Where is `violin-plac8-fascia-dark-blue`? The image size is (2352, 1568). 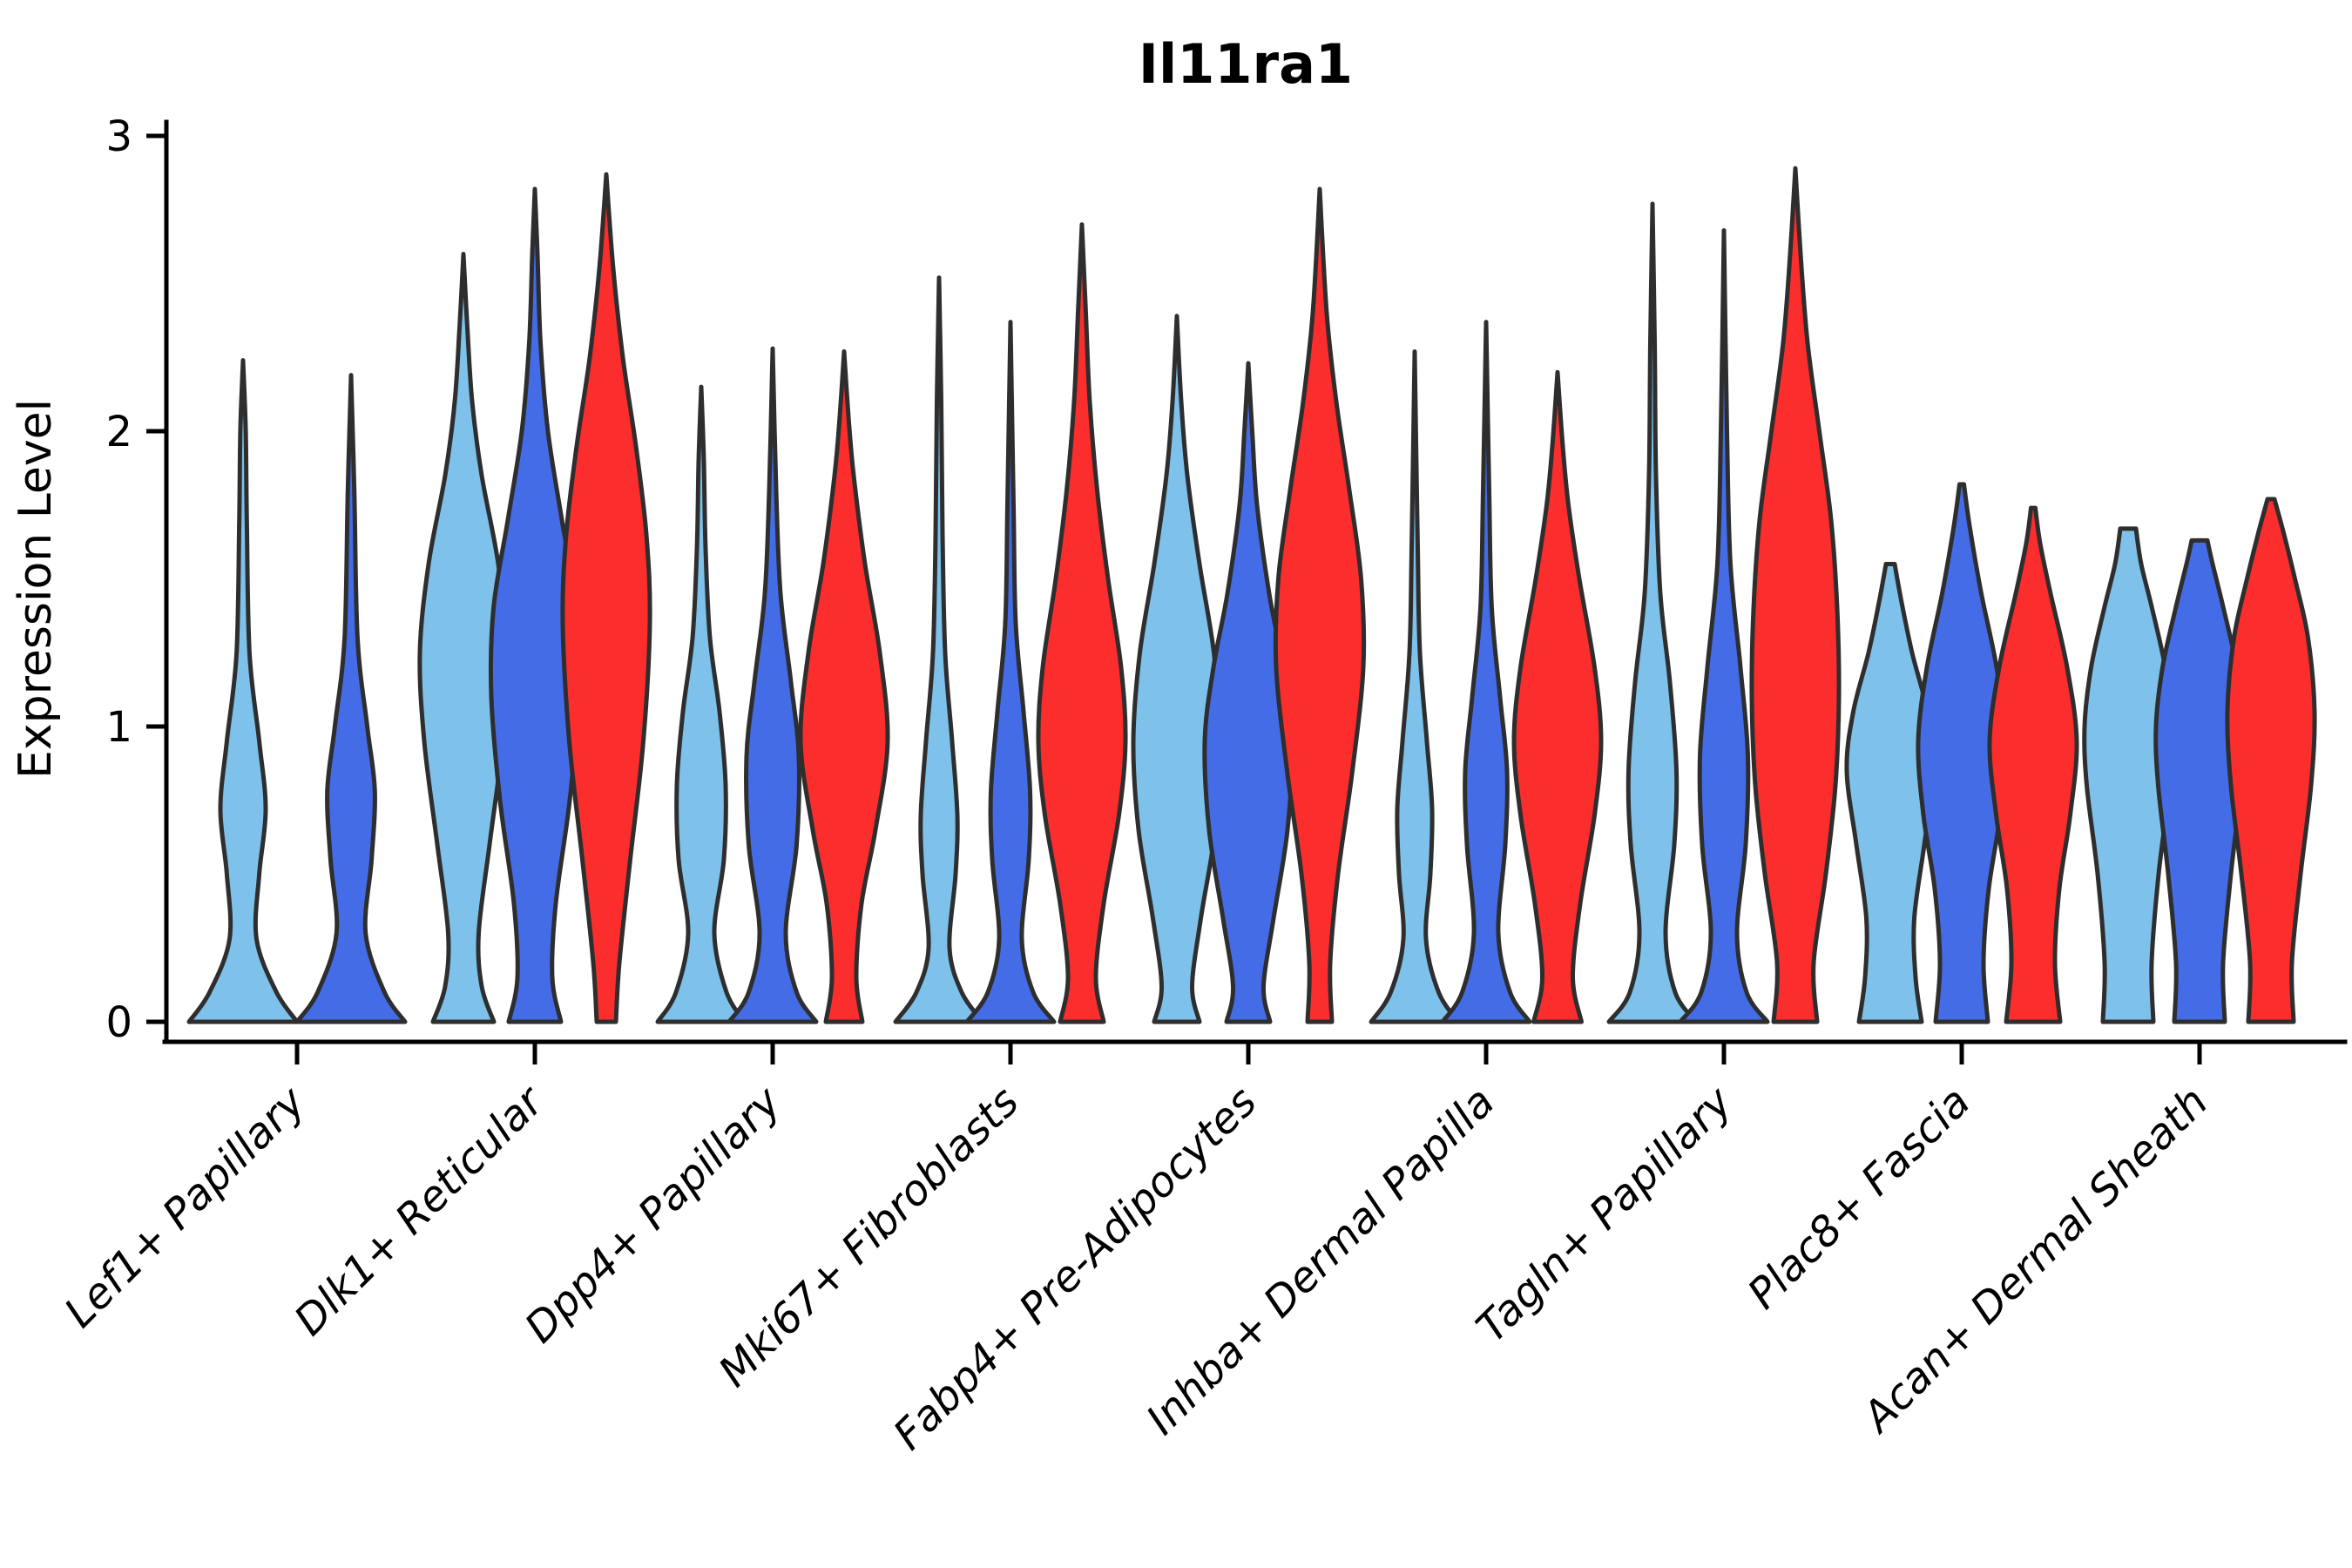 violin-plac8-fascia-dark-blue is located at coordinates (1962, 753).